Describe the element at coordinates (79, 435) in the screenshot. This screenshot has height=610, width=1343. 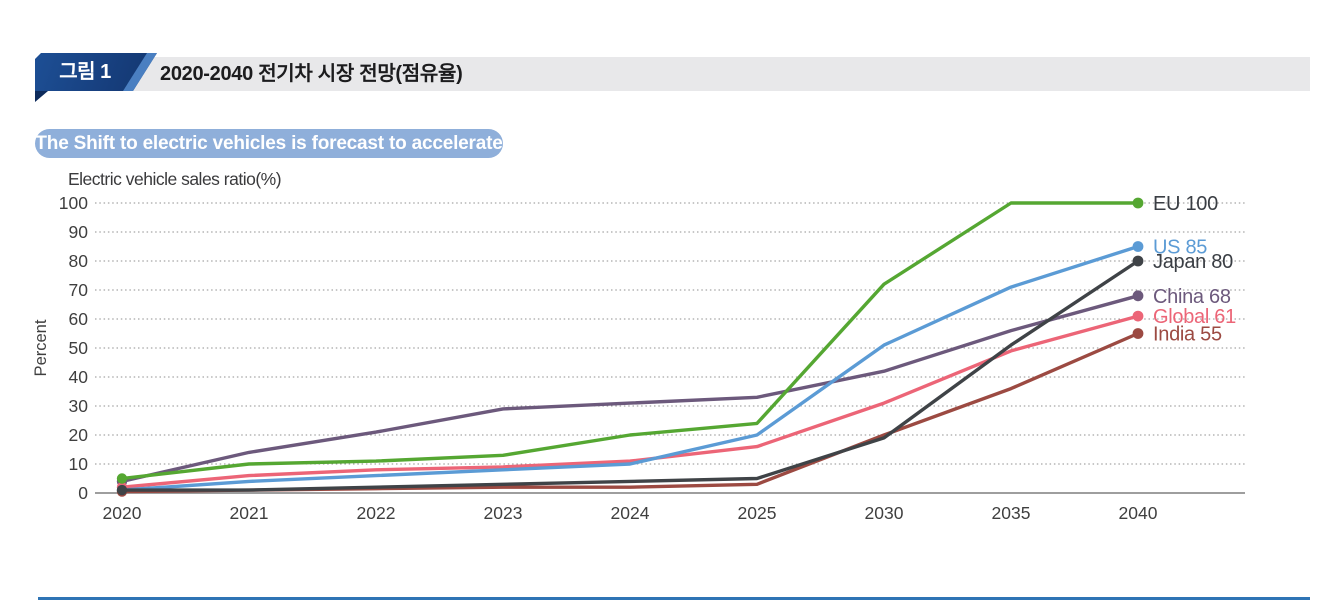
I see `y-tick-label: 20` at that location.